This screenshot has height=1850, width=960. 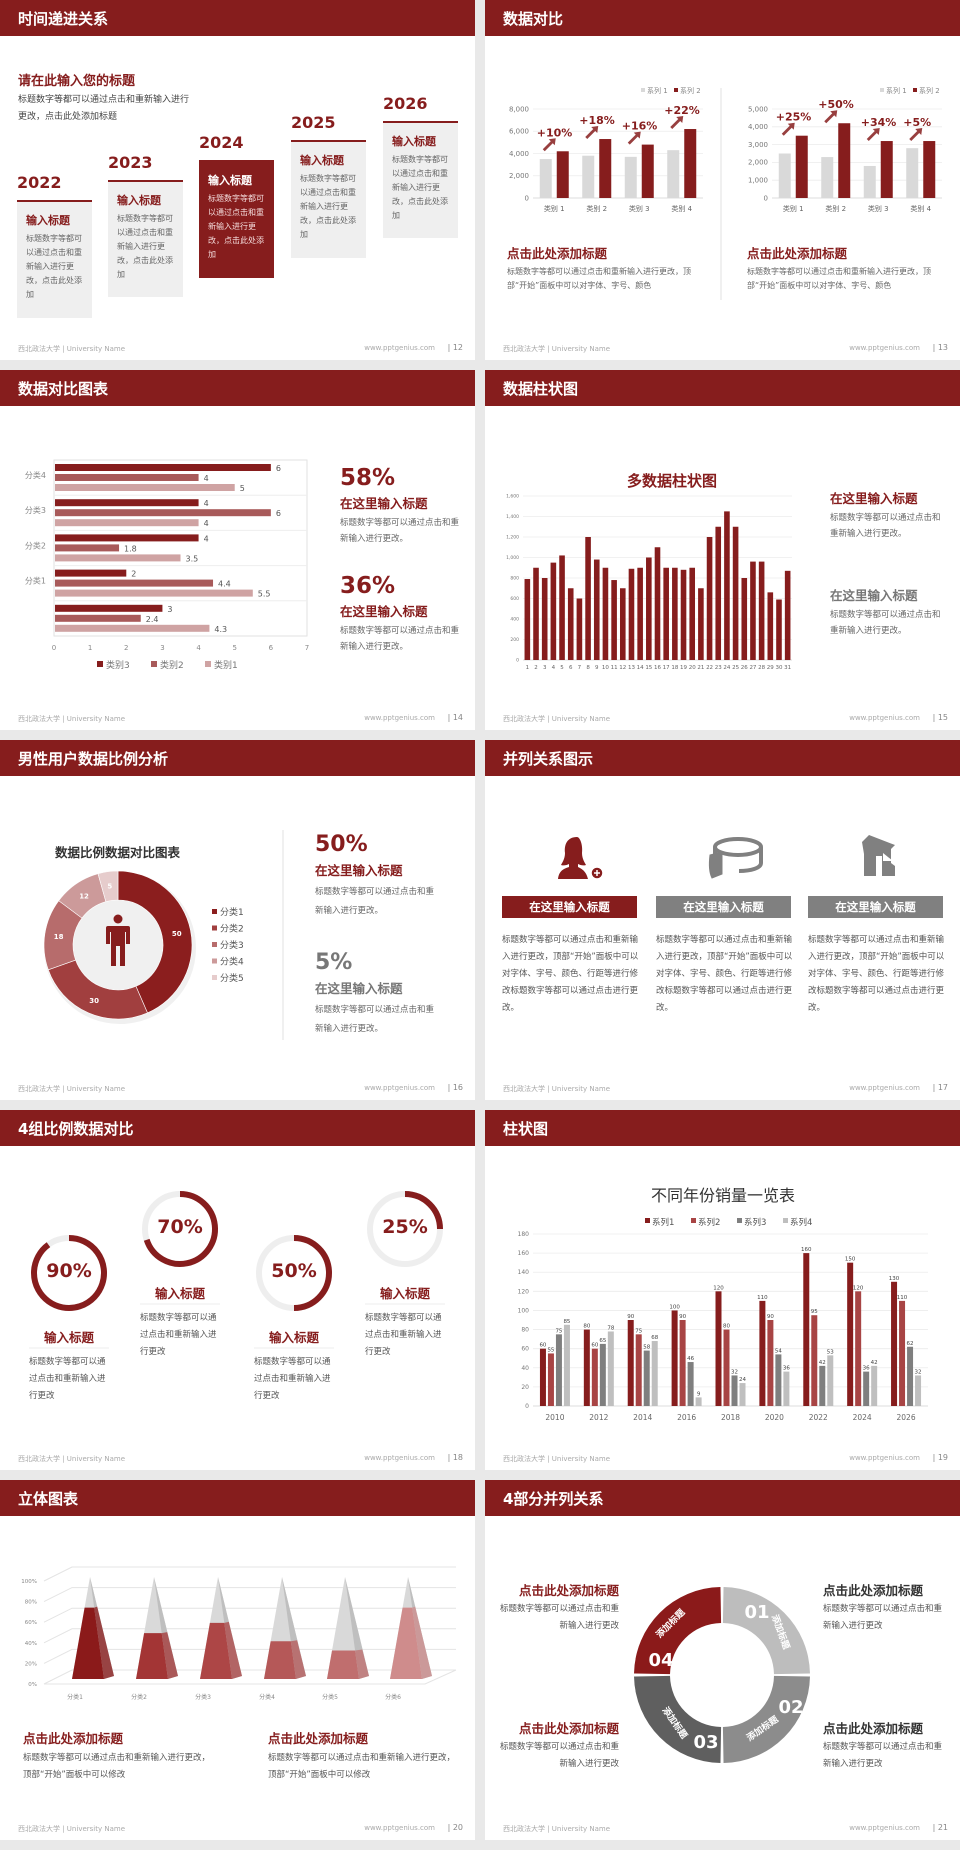 What do you see at coordinates (84, 897) in the screenshot?
I see `slice-label: 12` at bounding box center [84, 897].